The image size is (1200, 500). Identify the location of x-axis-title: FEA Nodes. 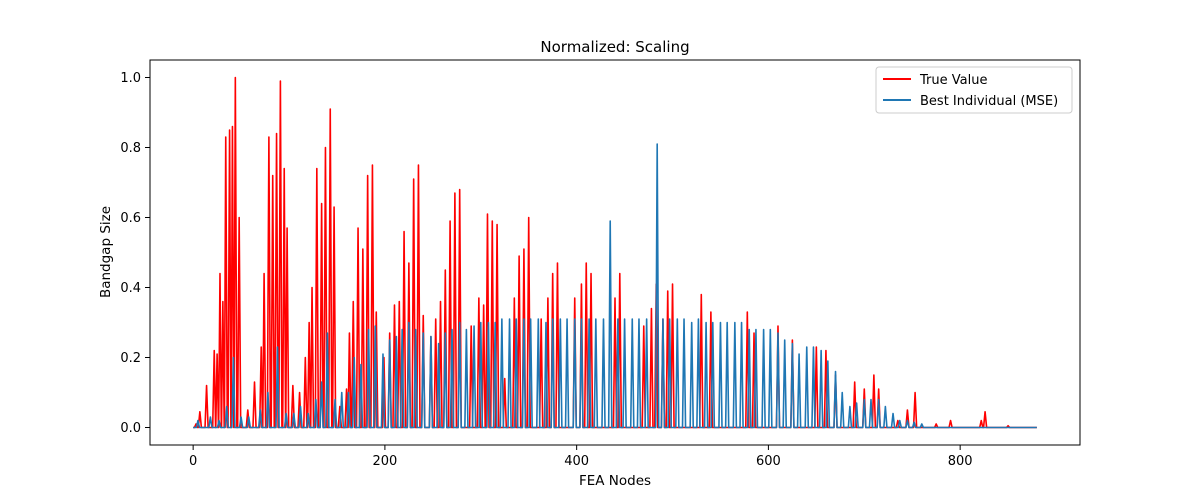
(615, 481).